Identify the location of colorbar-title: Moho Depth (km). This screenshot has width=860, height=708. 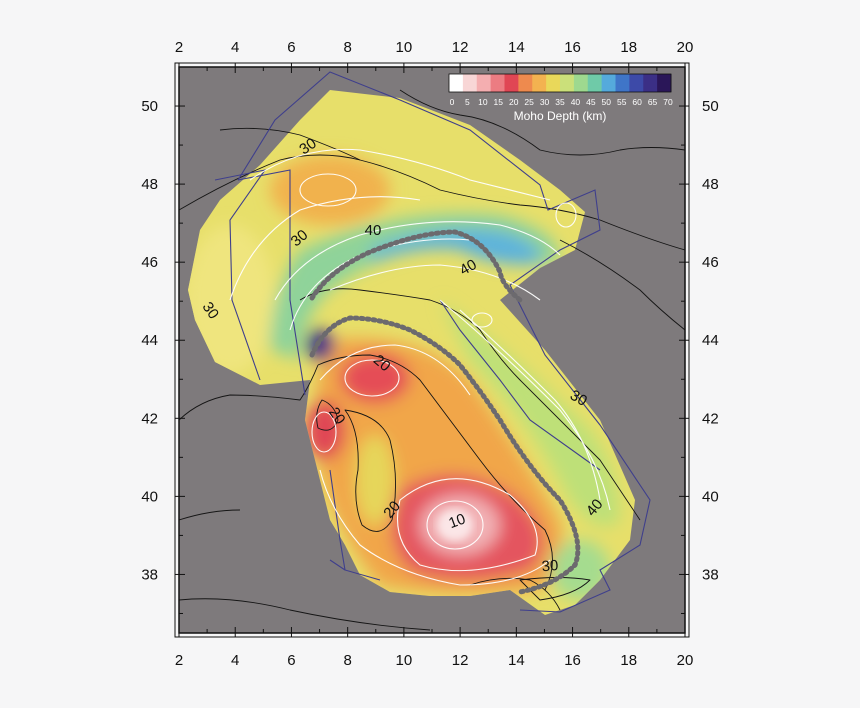
(560, 116).